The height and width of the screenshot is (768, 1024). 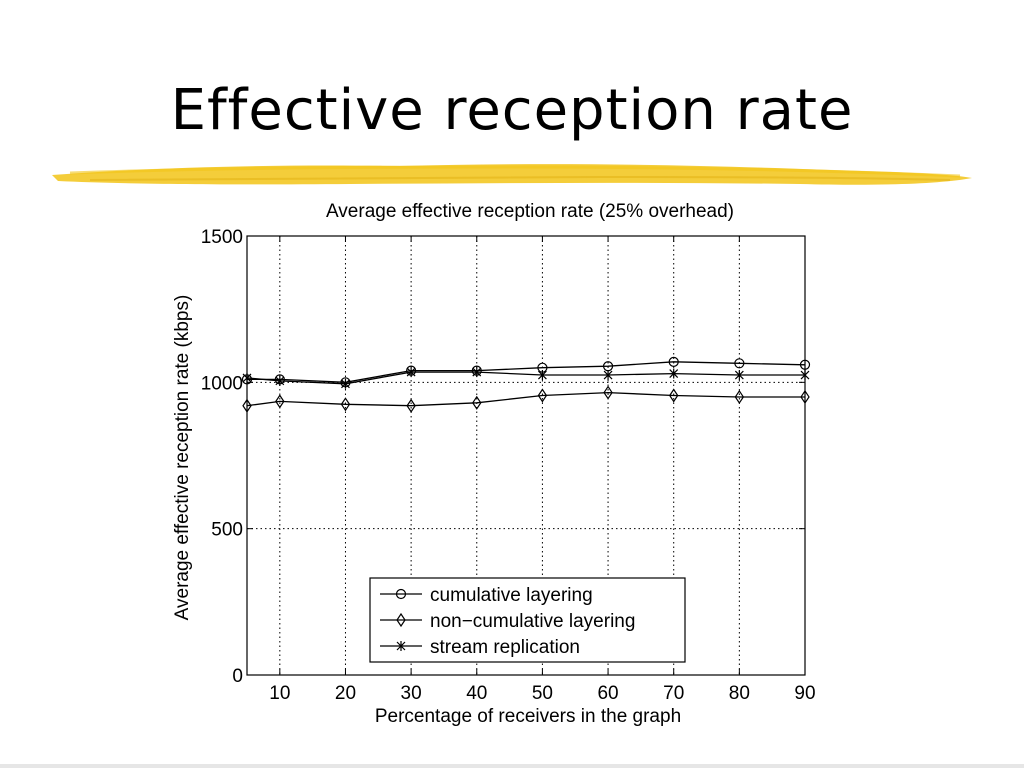 I want to click on x-tick-label: 10, so click(x=279, y=693).